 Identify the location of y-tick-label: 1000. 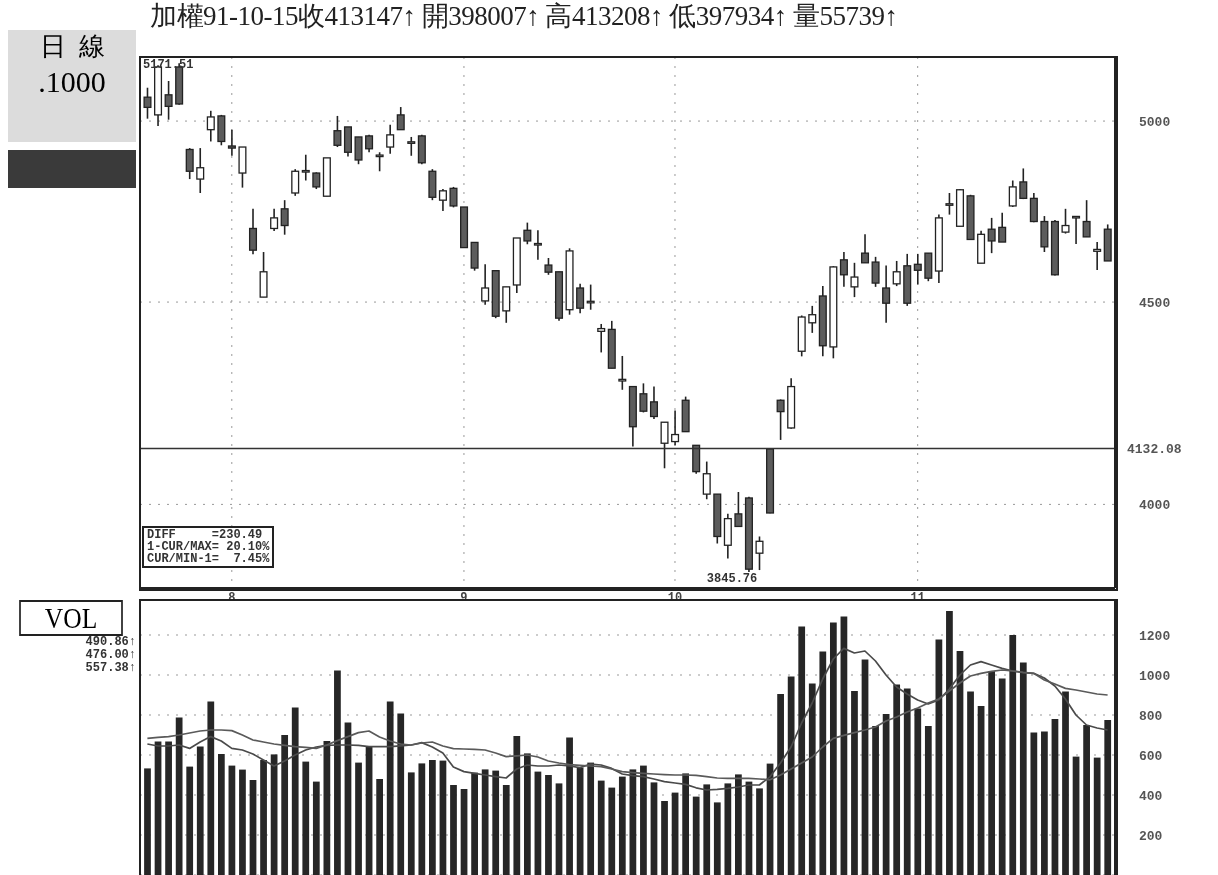
(1155, 676).